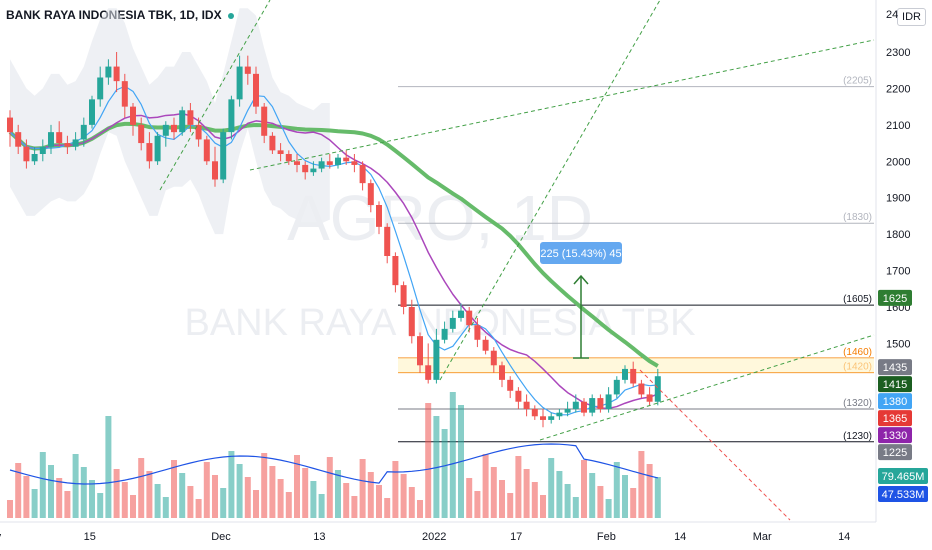 Image resolution: width=932 pixels, height=550 pixels. What do you see at coordinates (319, 537) in the screenshot?
I see `time-tick-label: 13` at bounding box center [319, 537].